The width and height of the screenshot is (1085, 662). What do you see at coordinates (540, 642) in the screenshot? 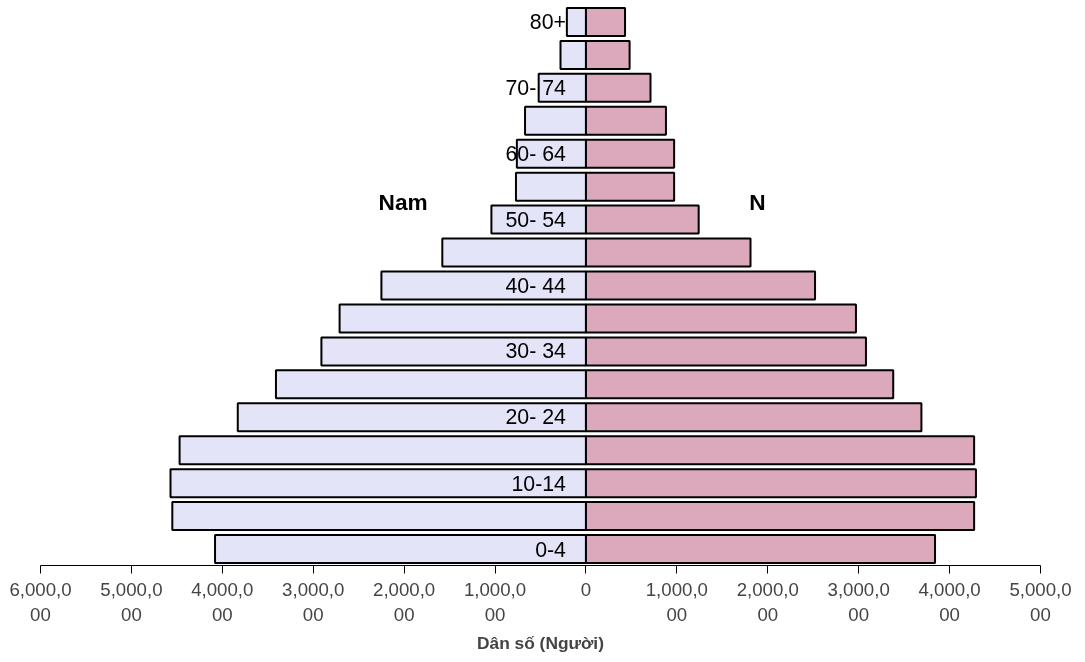
I see `x-axis-title: Dân số (Người)` at bounding box center [540, 642].